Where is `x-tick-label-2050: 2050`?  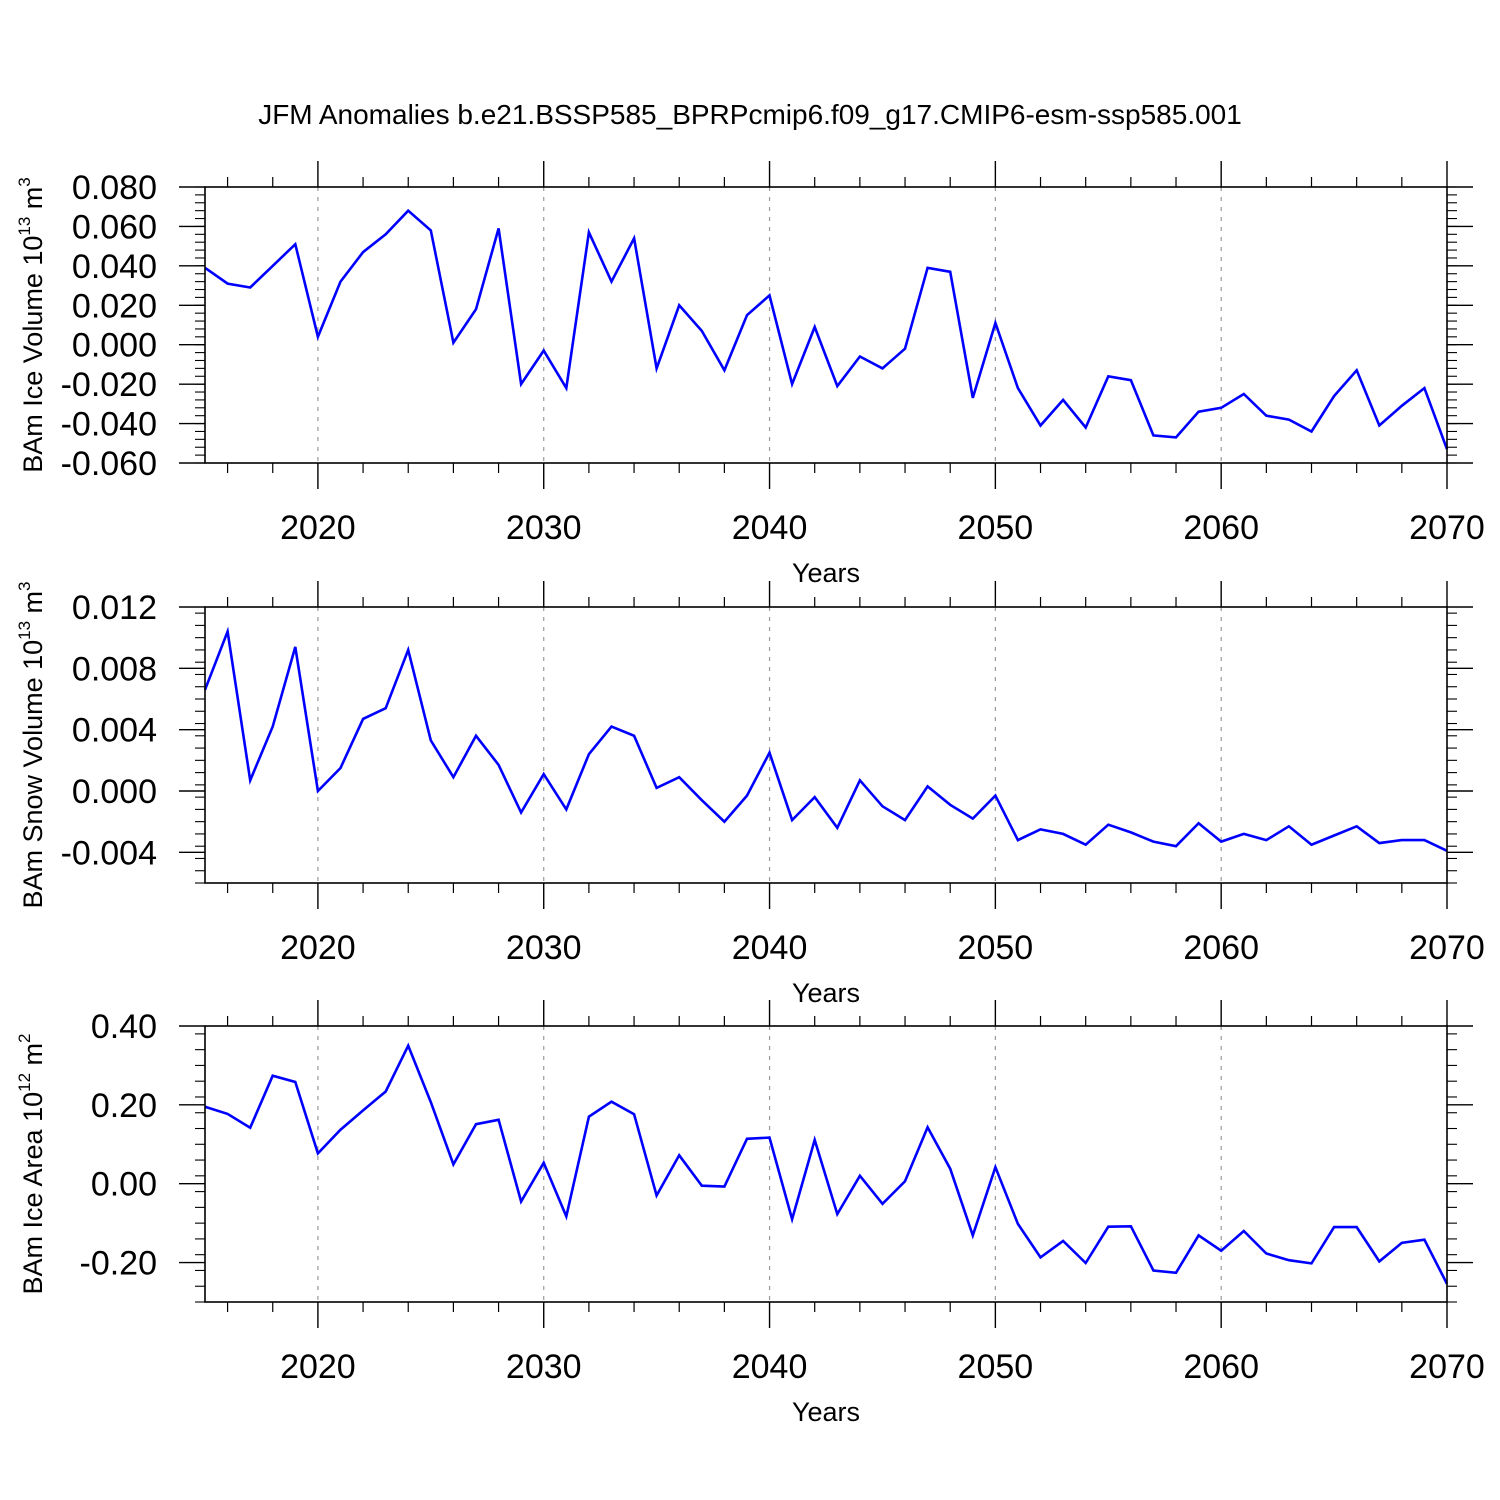
x-tick-label-2050: 2050 is located at coordinates (996, 528).